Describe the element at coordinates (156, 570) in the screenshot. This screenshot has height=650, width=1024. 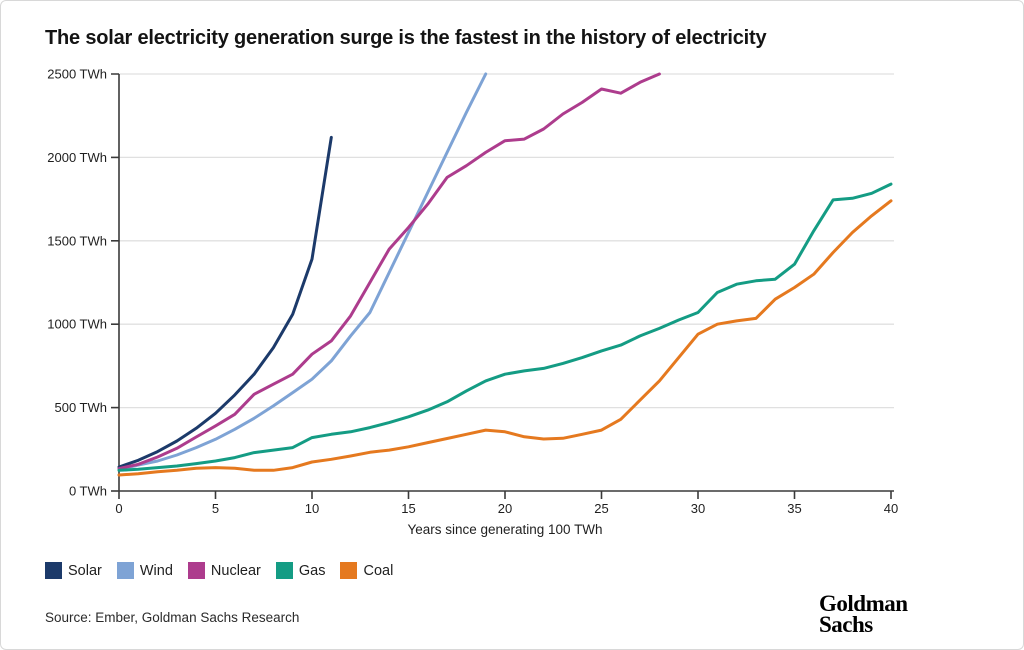
I see `legend-label-wind: Wind` at that location.